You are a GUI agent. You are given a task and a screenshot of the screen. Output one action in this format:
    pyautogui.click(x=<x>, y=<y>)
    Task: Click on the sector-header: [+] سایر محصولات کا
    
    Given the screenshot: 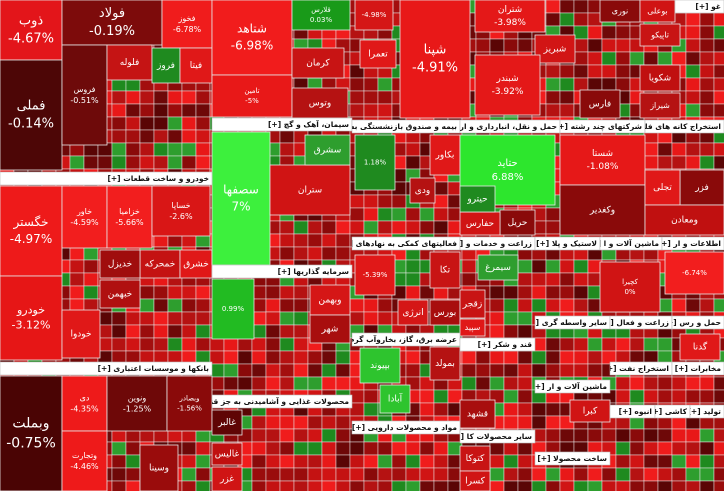 What is the action you would take?
    pyautogui.click(x=491, y=436)
    